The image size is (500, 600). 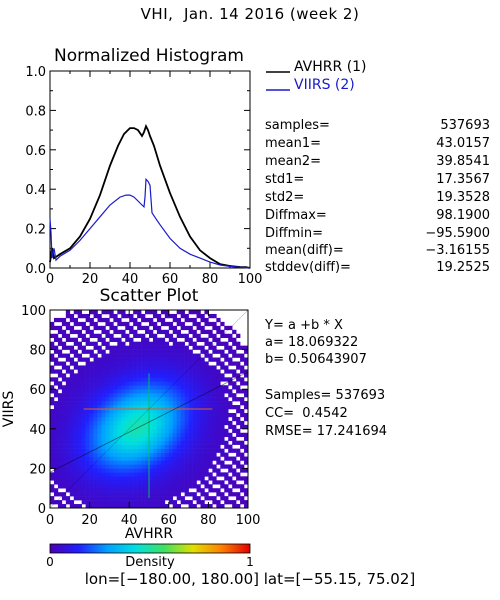 I want to click on stat-label: std1=, so click(x=285, y=179).